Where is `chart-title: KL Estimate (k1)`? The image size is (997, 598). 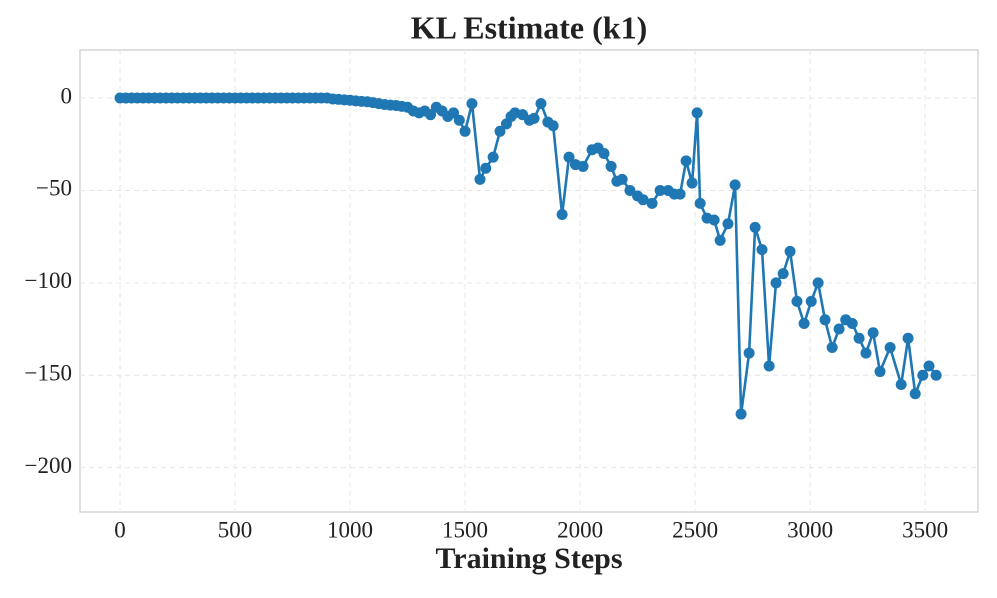
chart-title: KL Estimate (k1) is located at coordinates (529, 27).